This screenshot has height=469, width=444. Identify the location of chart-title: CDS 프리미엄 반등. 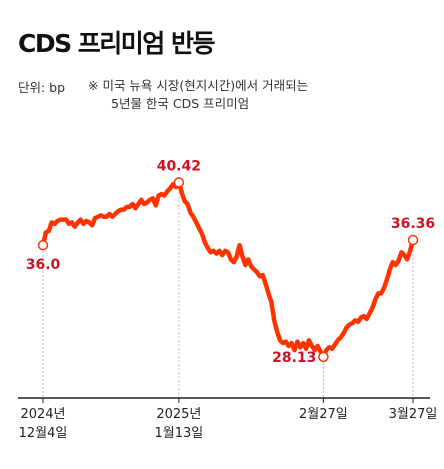
(117, 43).